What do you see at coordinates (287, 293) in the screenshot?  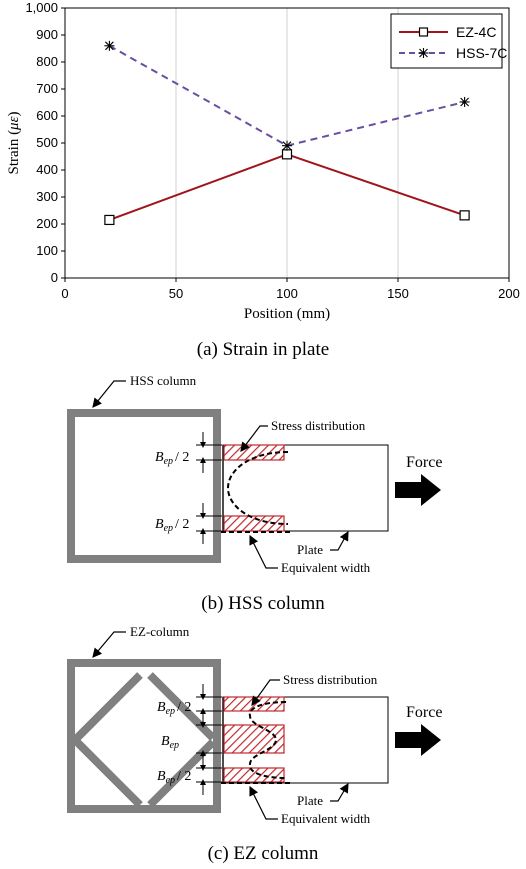 I see `x-tick-label: 100` at bounding box center [287, 293].